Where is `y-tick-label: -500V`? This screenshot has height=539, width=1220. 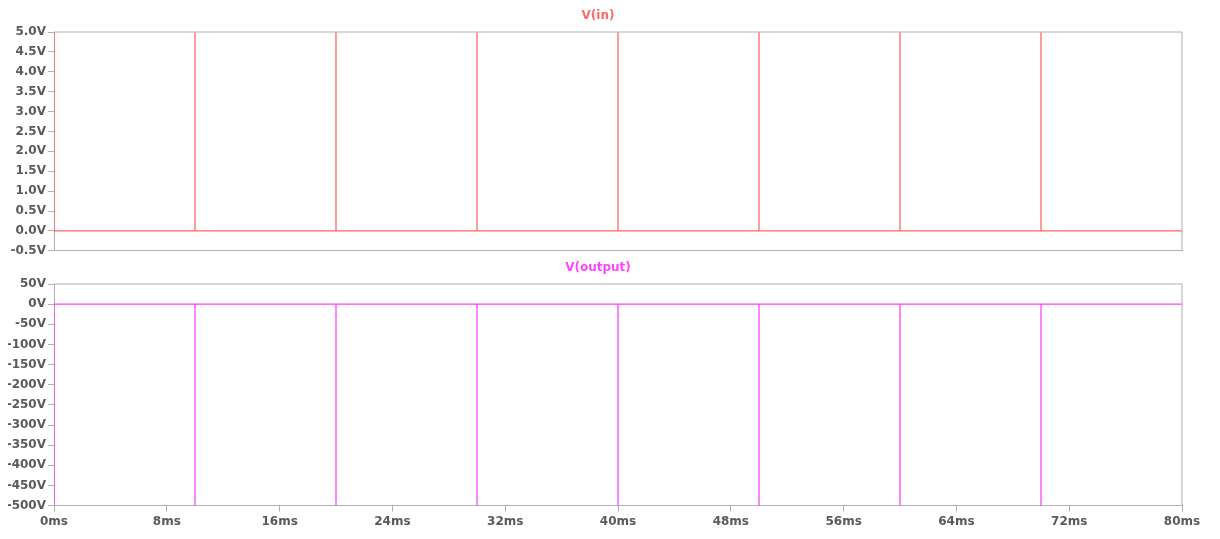 y-tick-label: -500V is located at coordinates (26, 504).